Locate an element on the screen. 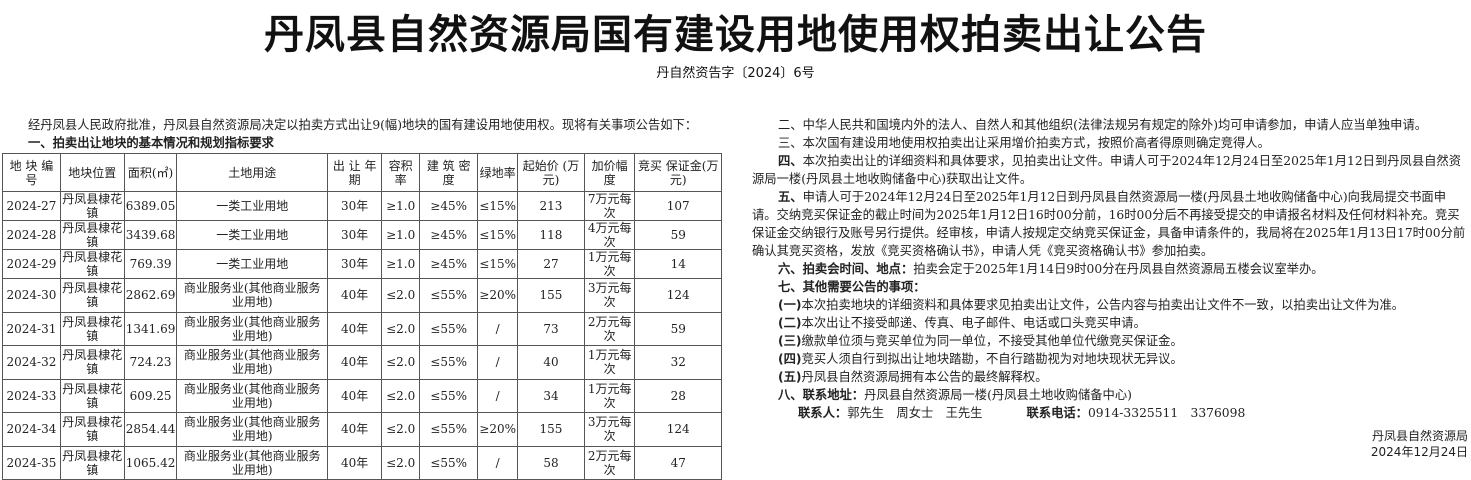  contact-person-label: 联系人： is located at coordinates (823, 413).